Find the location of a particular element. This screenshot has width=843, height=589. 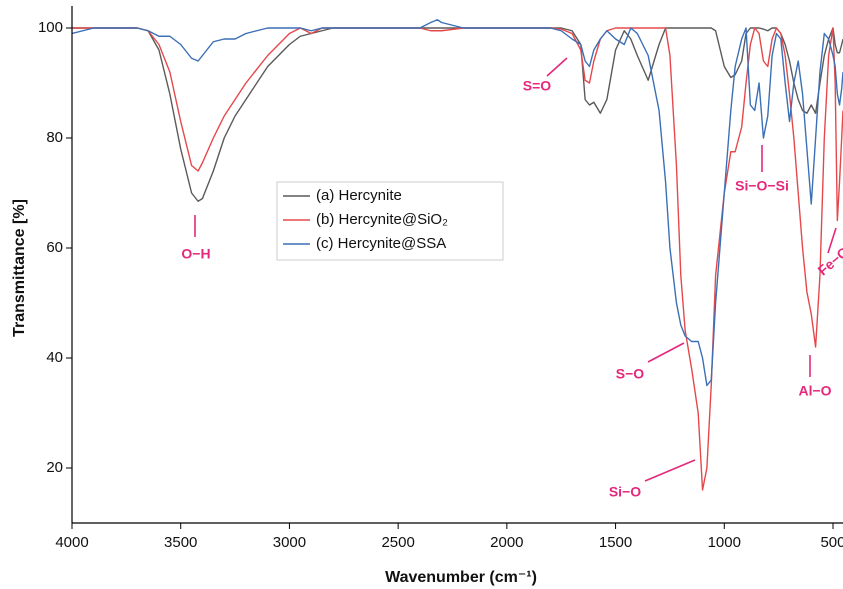

y-tick-label: 60 is located at coordinates (54, 247).